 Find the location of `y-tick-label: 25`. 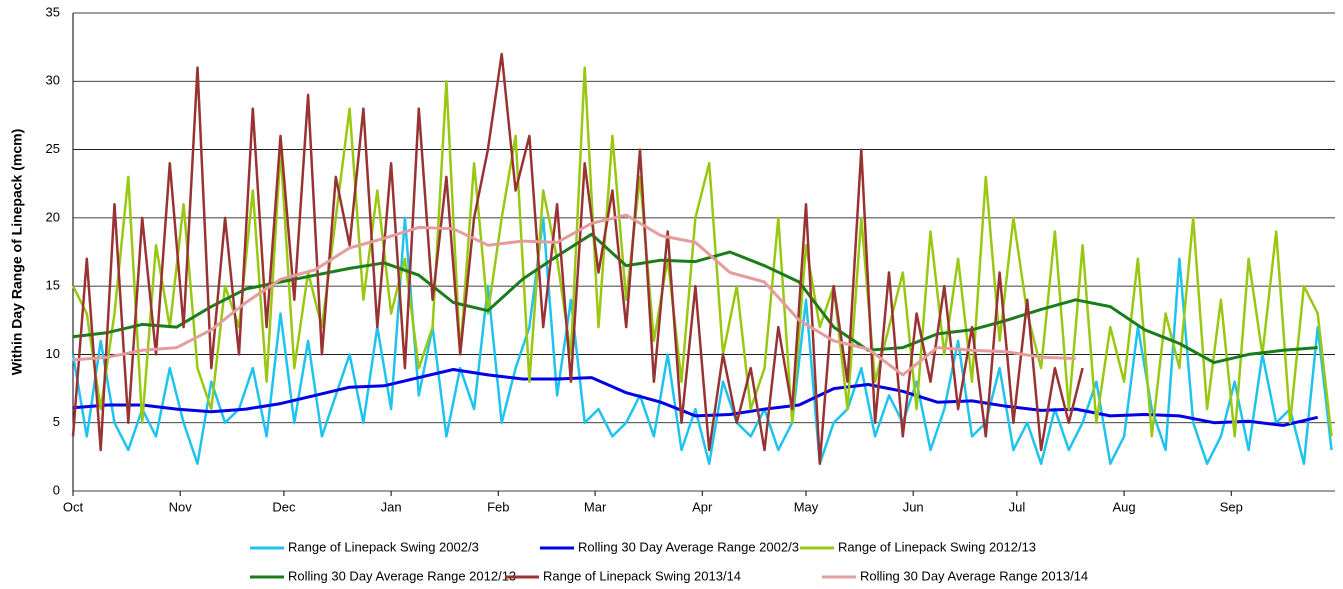

y-tick-label: 25 is located at coordinates (53, 148).